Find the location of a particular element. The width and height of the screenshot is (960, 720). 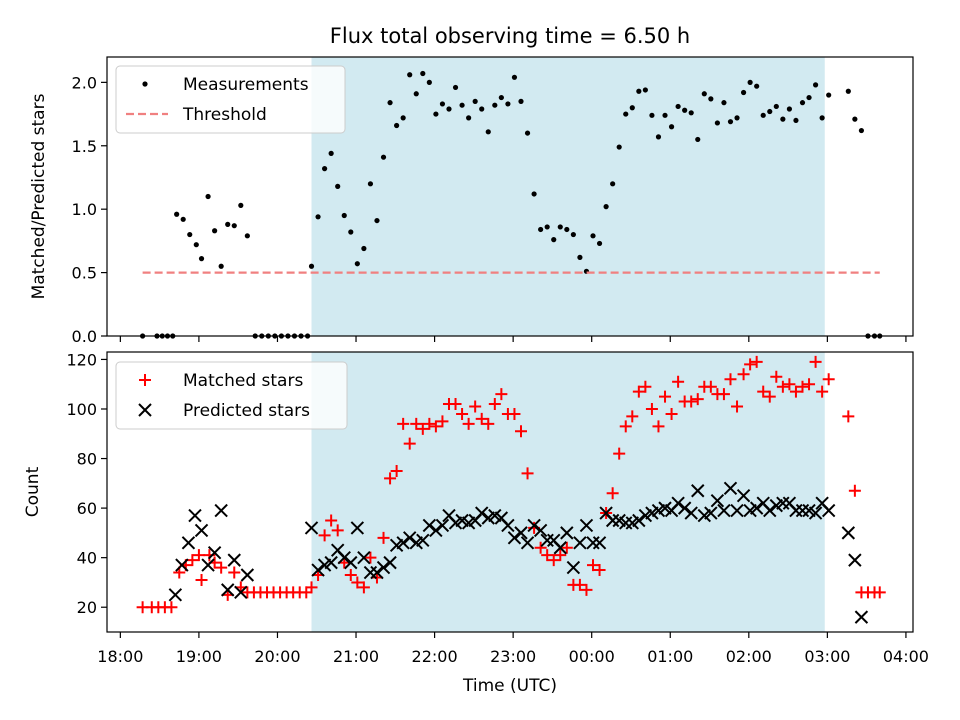

y-tick-label: 80 is located at coordinates (87, 459).